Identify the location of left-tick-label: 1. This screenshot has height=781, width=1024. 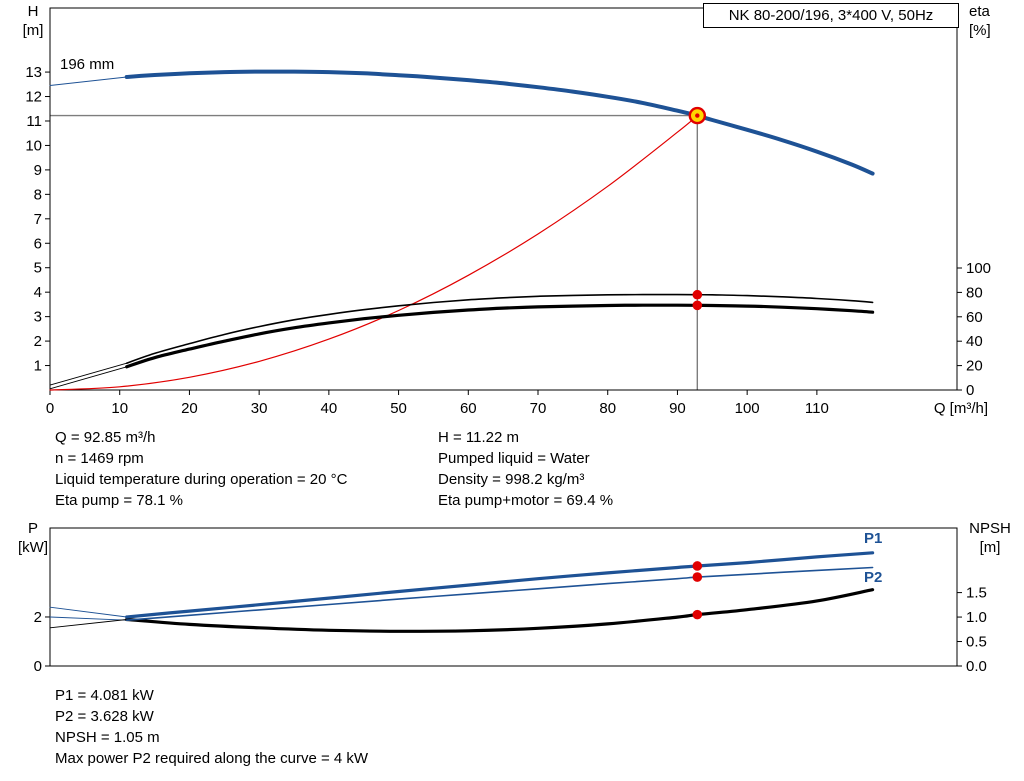
(38, 366).